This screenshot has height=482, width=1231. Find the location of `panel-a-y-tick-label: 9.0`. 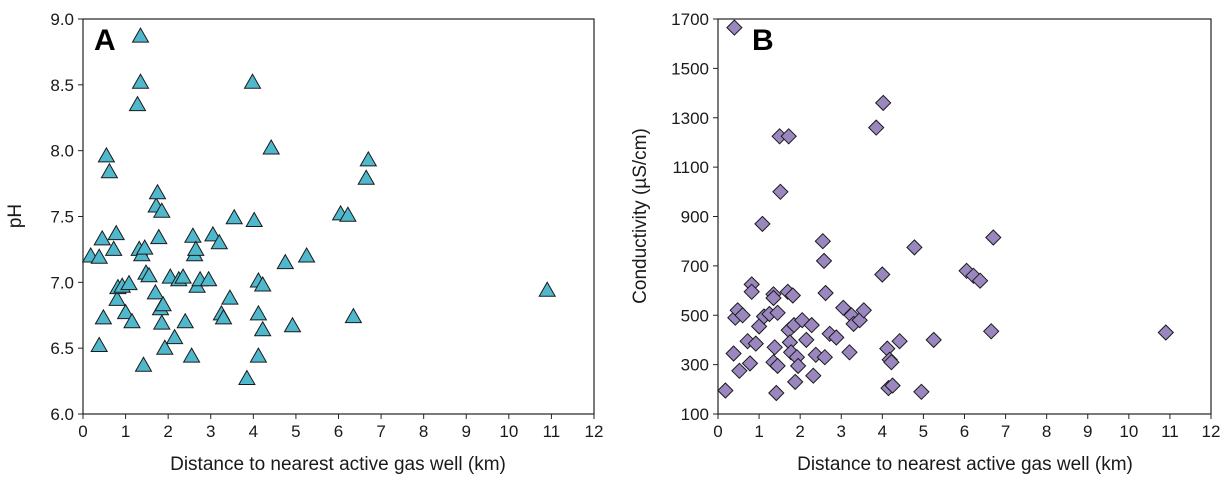

panel-a-y-tick-label: 9.0 is located at coordinates (62, 19).